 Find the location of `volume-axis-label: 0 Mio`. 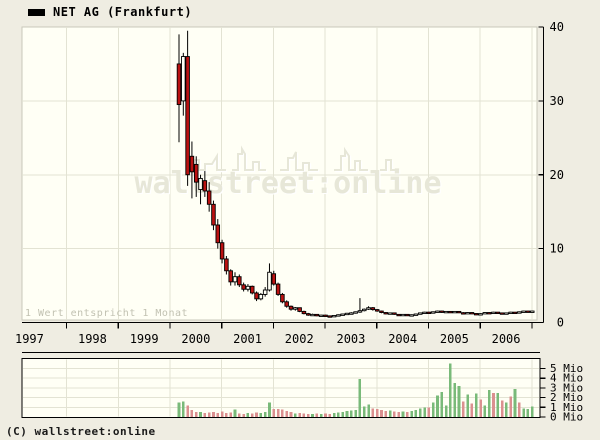

volume-axis-label: 0 Mio is located at coordinates (566, 417).